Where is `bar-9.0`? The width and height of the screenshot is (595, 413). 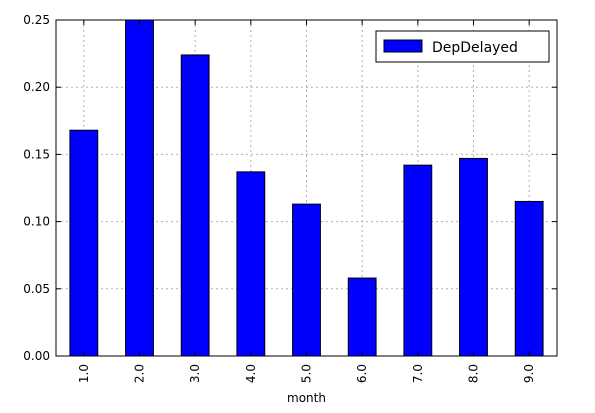 bar-9.0 is located at coordinates (529, 278).